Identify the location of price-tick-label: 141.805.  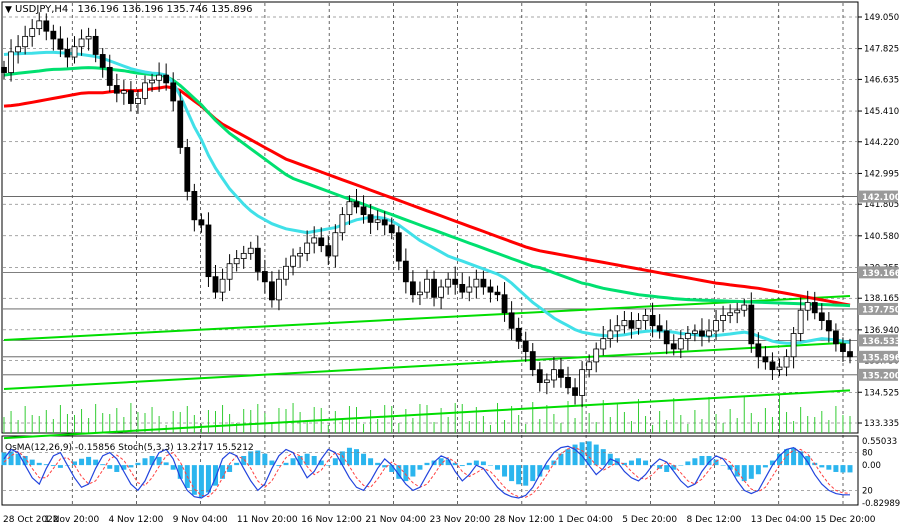
(881, 205).